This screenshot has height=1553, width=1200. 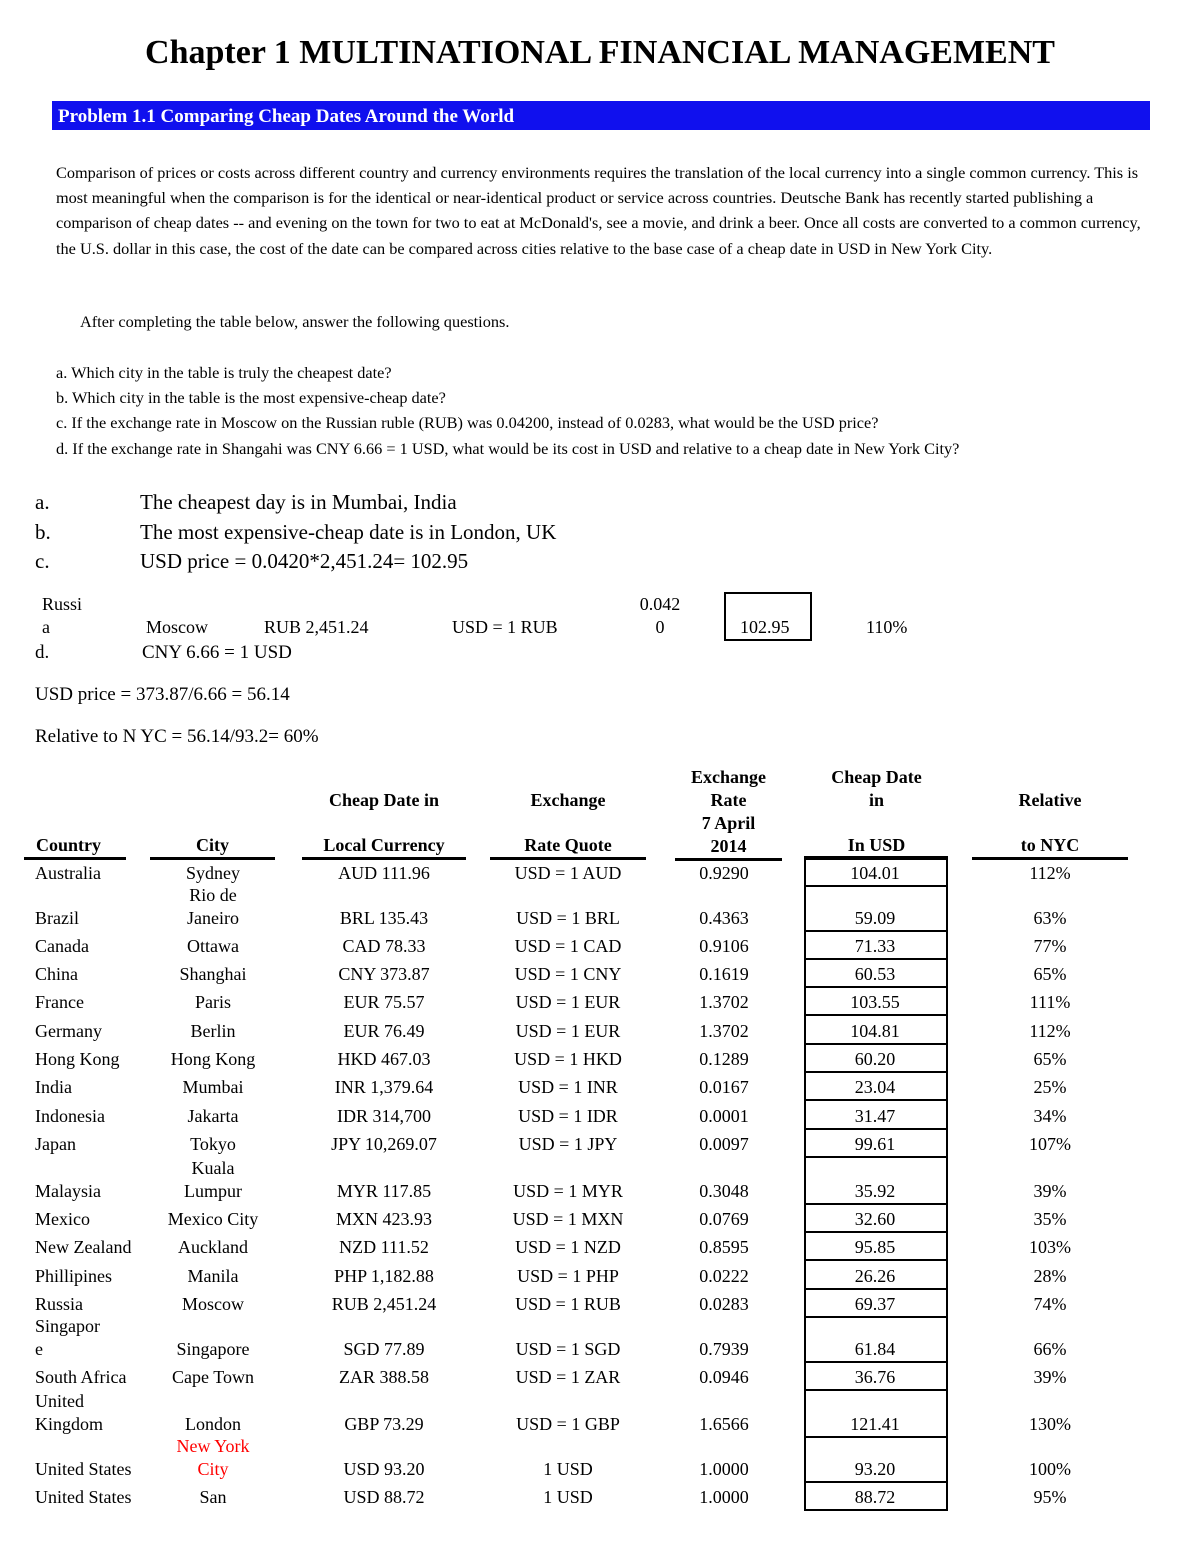 What do you see at coordinates (568, 918) in the screenshot?
I see `cell-quote: USD = 1 BRL` at bounding box center [568, 918].